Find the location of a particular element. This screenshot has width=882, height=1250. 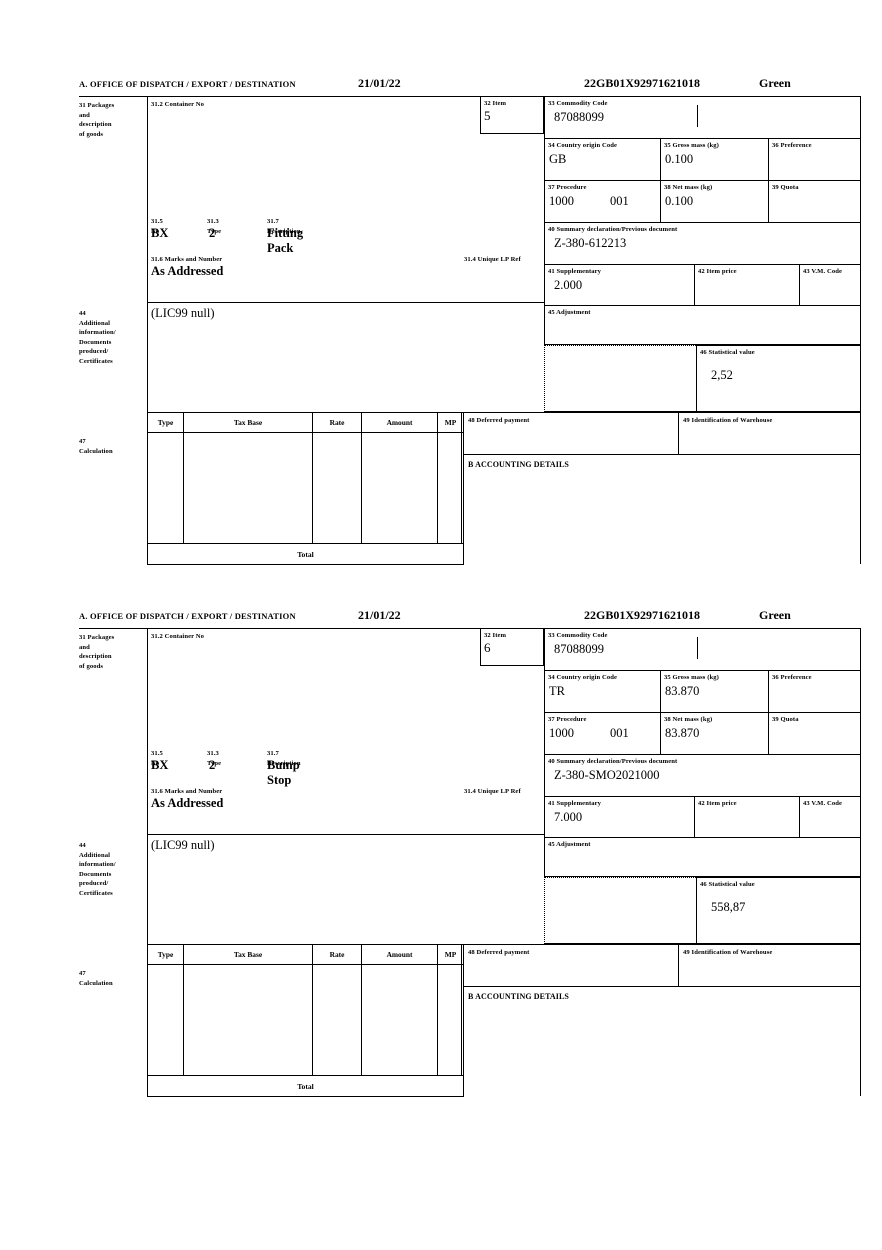

package-type-value: 2 is located at coordinates (212, 765).